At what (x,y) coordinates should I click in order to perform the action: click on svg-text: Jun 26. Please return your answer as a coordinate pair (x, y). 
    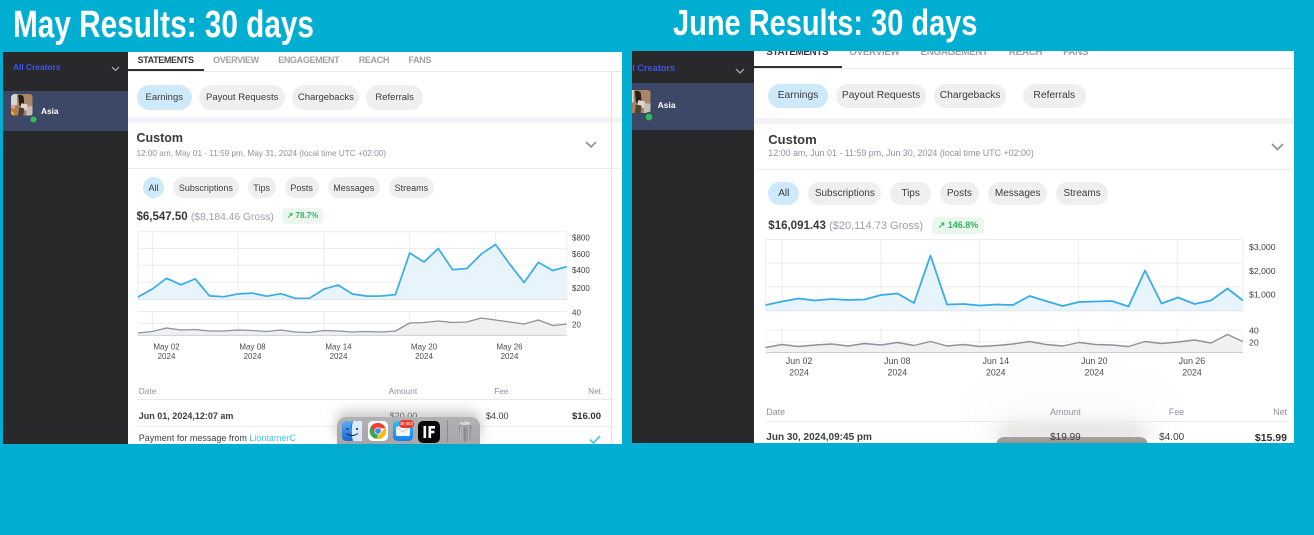
    Looking at the image, I should click on (1191, 361).